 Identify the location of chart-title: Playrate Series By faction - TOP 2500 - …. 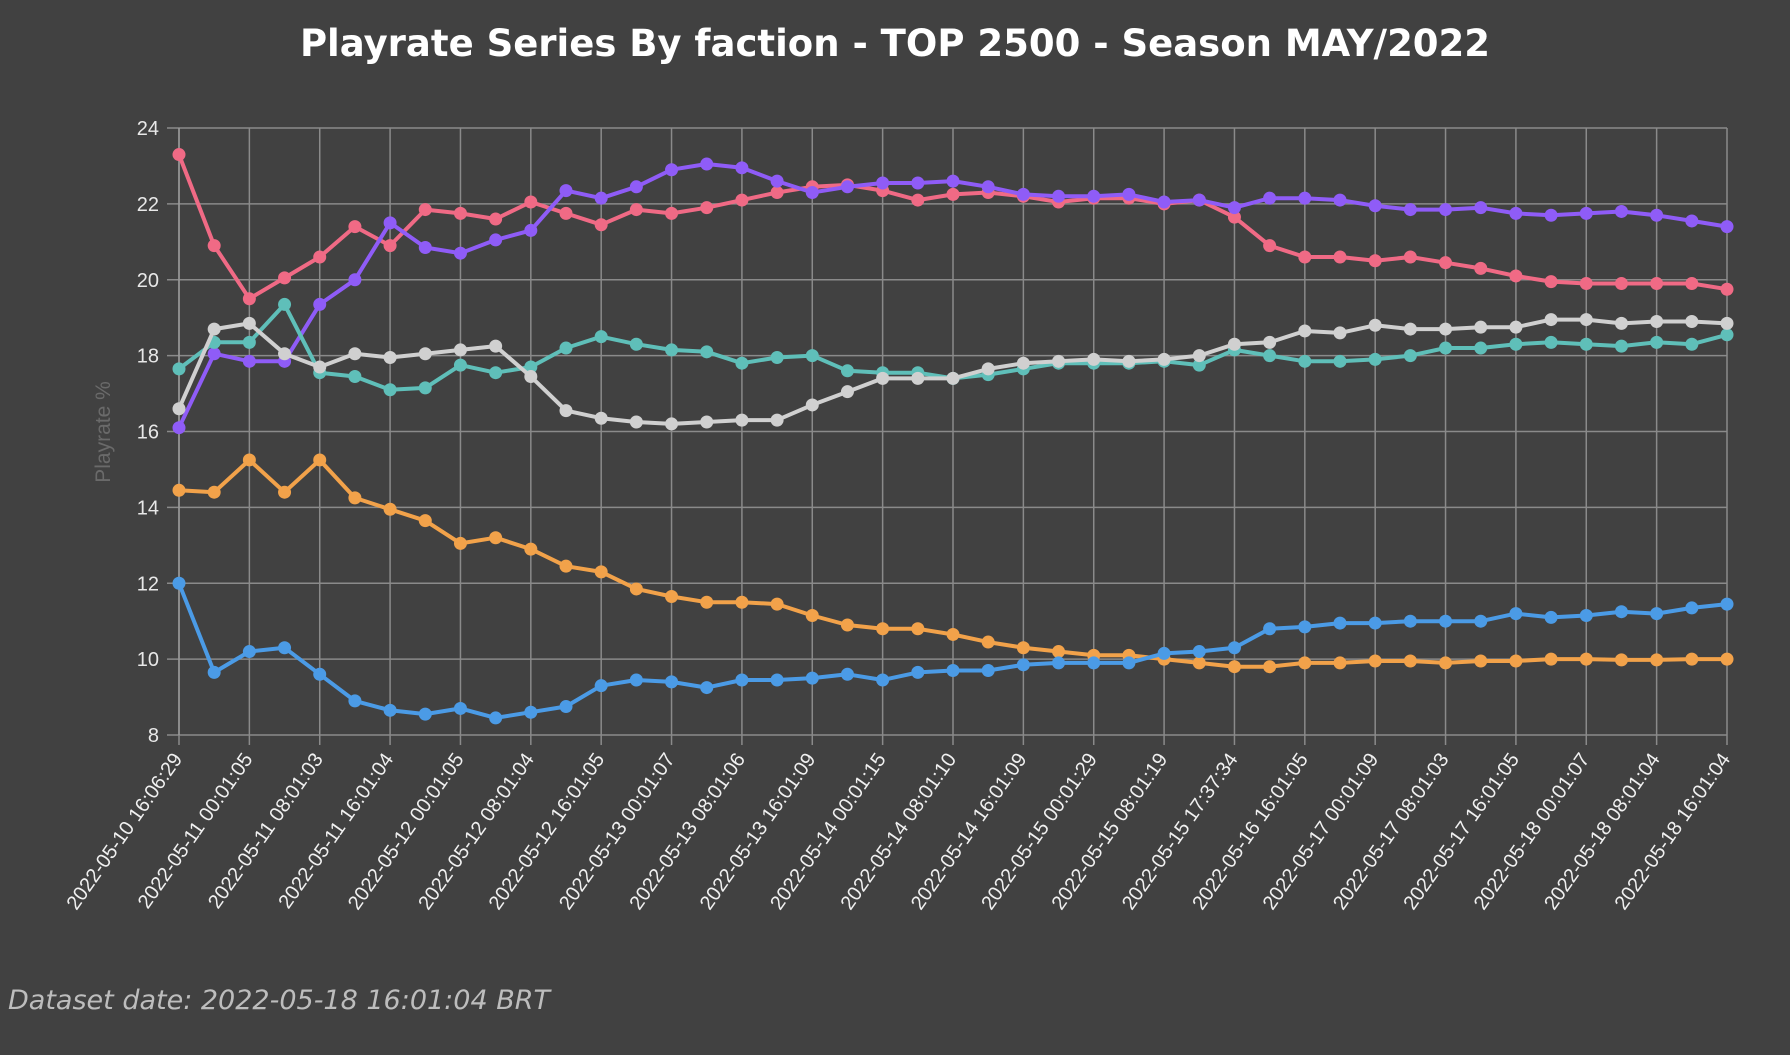
(895, 43).